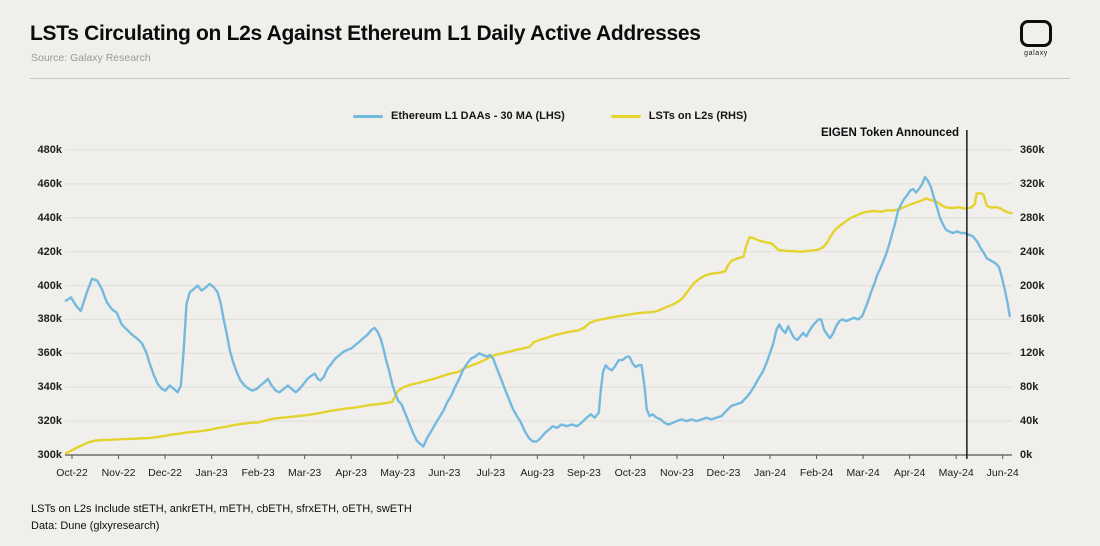 Image resolution: width=1100 pixels, height=546 pixels. I want to click on y-axis-label-left: 480k, so click(49, 150).